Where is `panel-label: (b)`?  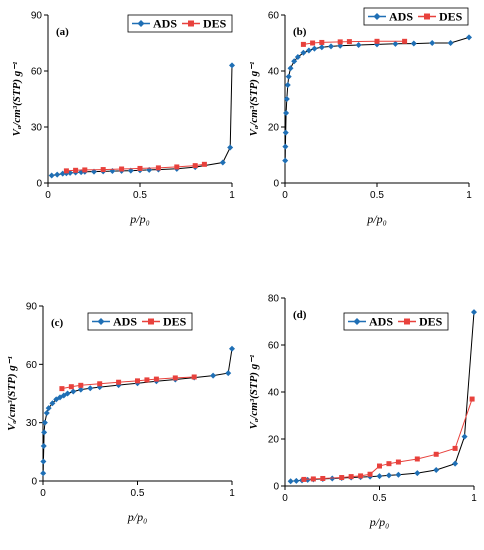
panel-label: (b) is located at coordinates (300, 32).